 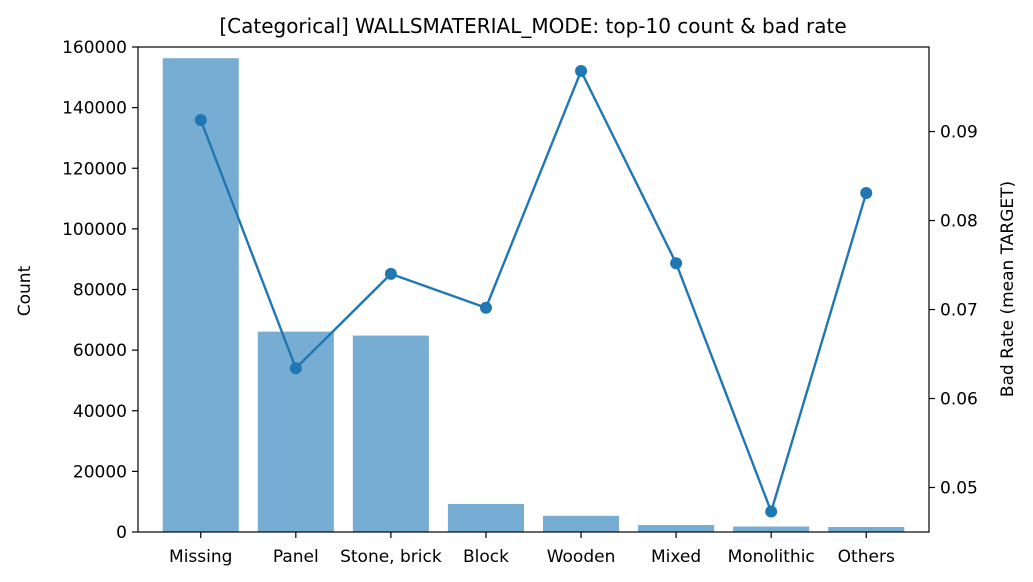 What do you see at coordinates (100, 412) in the screenshot?
I see `y-tick-label: 40000` at bounding box center [100, 412].